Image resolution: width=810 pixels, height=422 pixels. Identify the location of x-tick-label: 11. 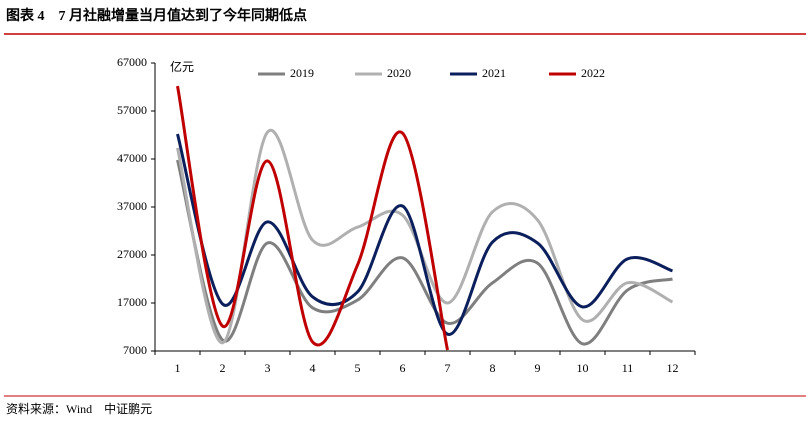
(628, 368).